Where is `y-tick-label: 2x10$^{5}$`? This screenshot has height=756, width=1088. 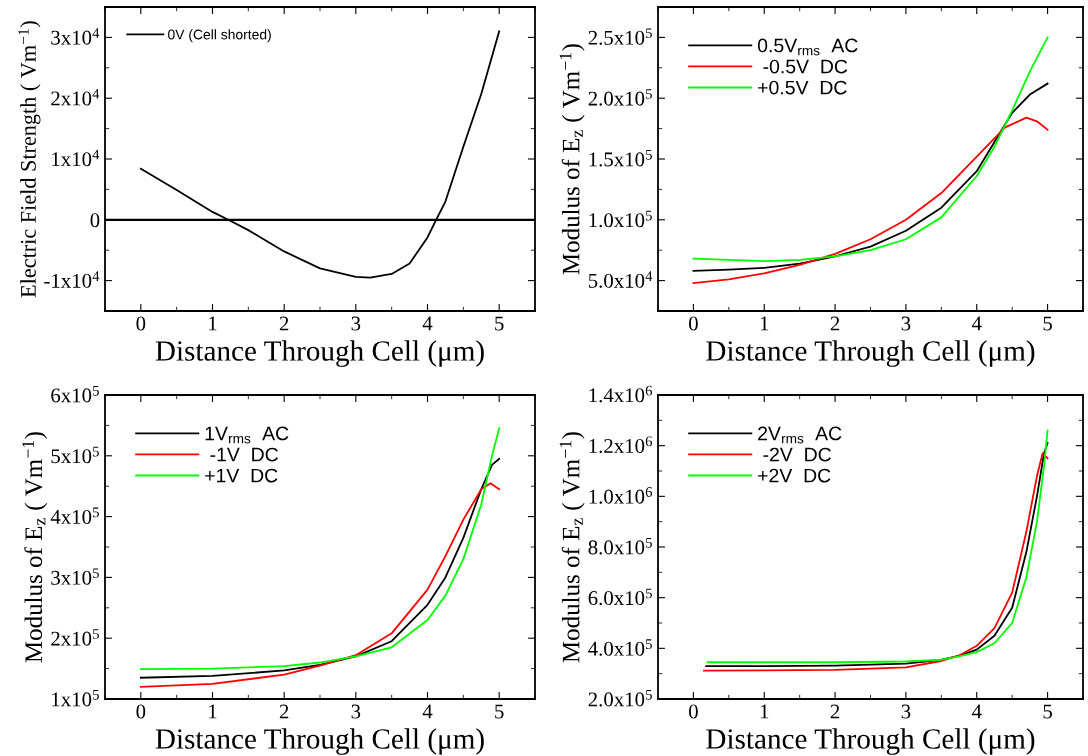
y-tick-label: 2x10$^{5}$ is located at coordinates (75, 637).